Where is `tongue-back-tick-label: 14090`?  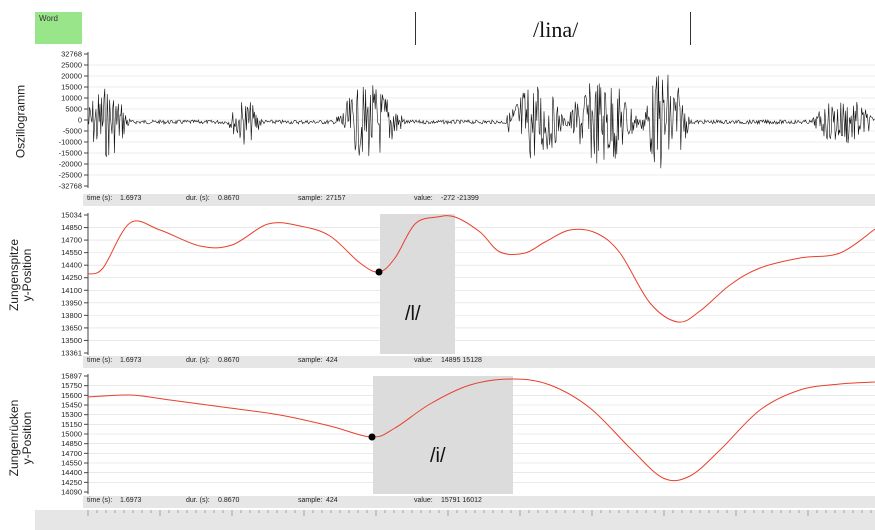 tongue-back-tick-label: 14090 is located at coordinates (71, 492).